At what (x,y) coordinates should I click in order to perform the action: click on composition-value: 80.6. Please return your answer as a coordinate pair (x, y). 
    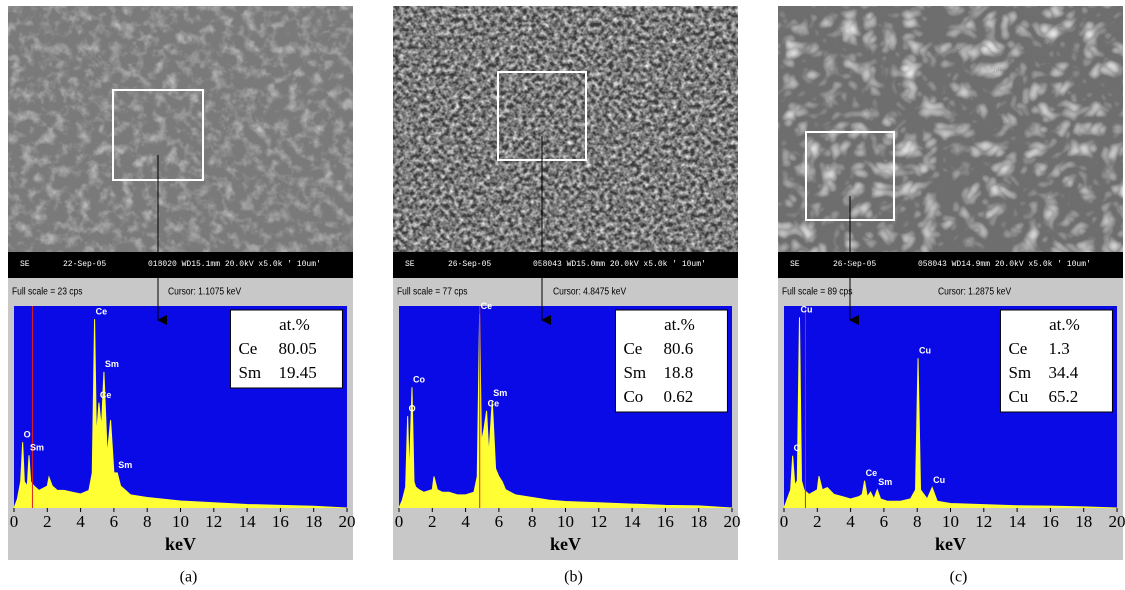
    Looking at the image, I should click on (678, 348).